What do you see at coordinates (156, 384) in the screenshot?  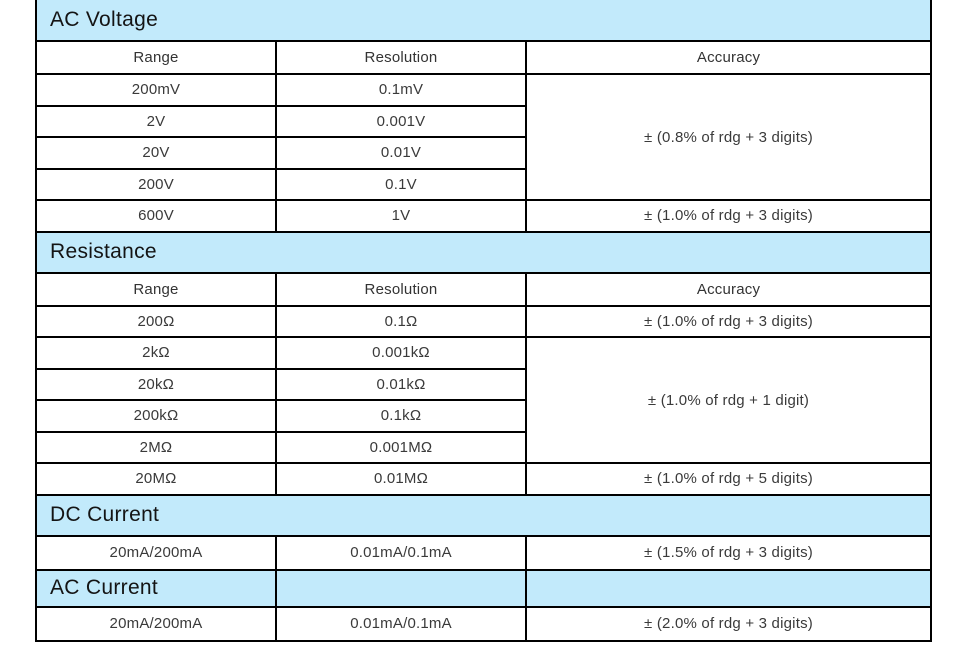 I see `range-cell: 20kΩ` at bounding box center [156, 384].